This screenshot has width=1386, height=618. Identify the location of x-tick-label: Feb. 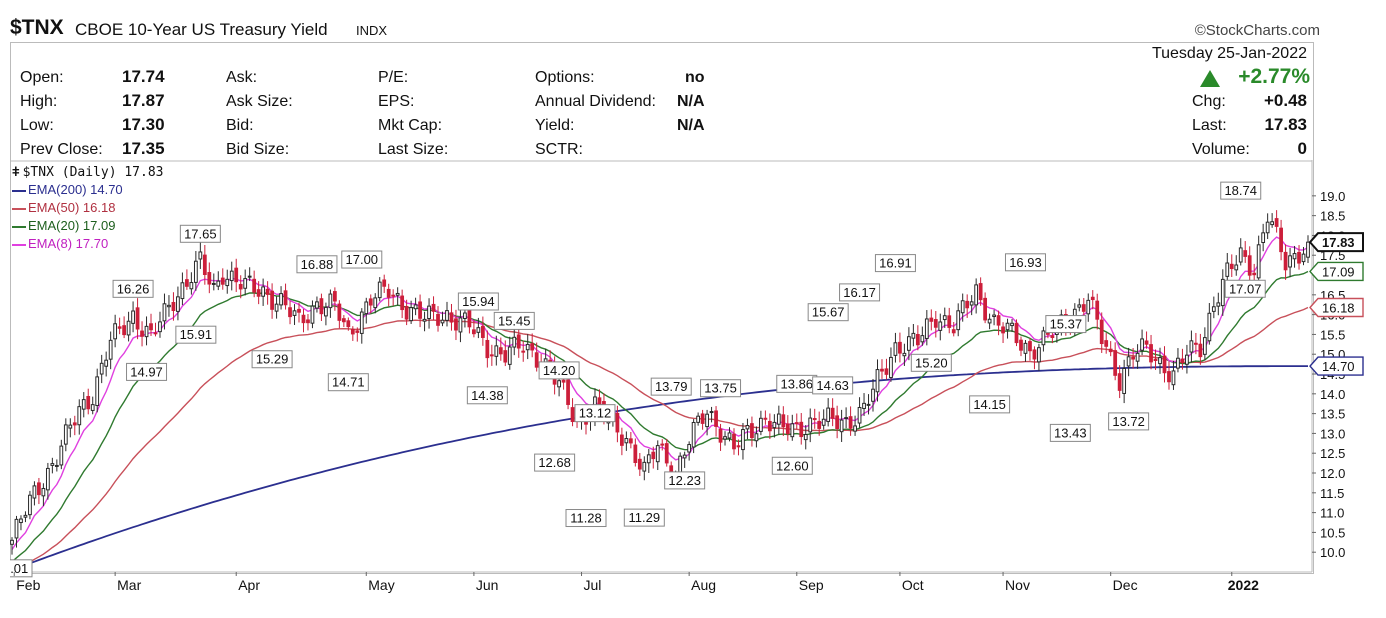
(28, 585).